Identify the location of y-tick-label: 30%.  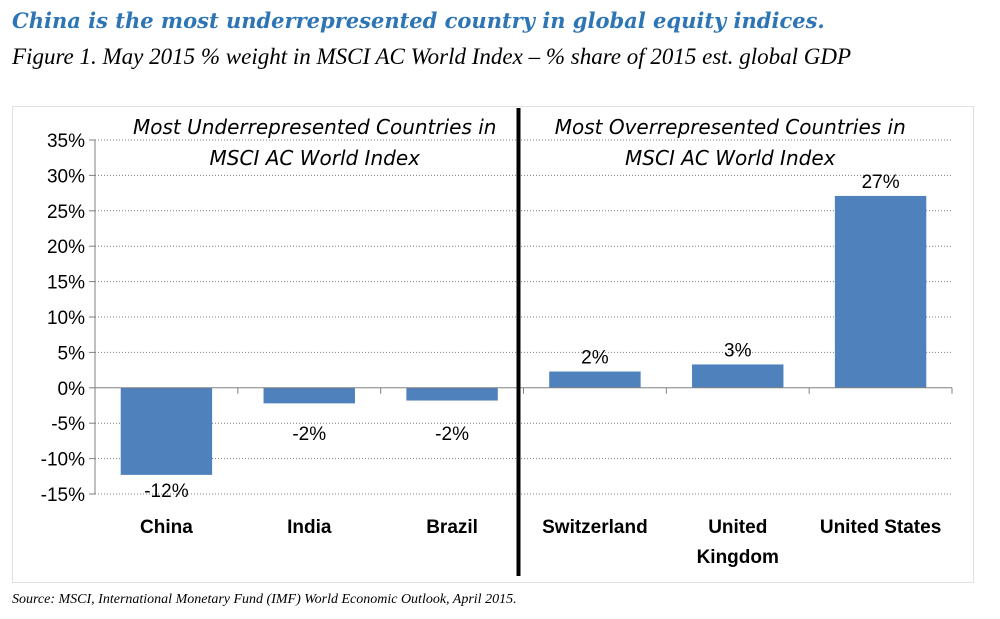
(66, 176).